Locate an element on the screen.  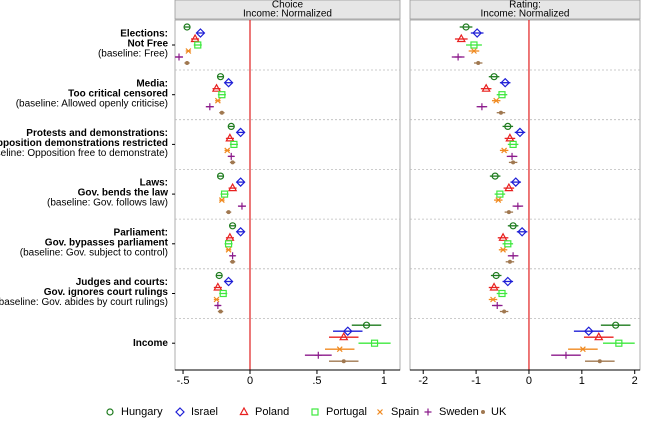
legend-label: Israel is located at coordinates (204, 412).